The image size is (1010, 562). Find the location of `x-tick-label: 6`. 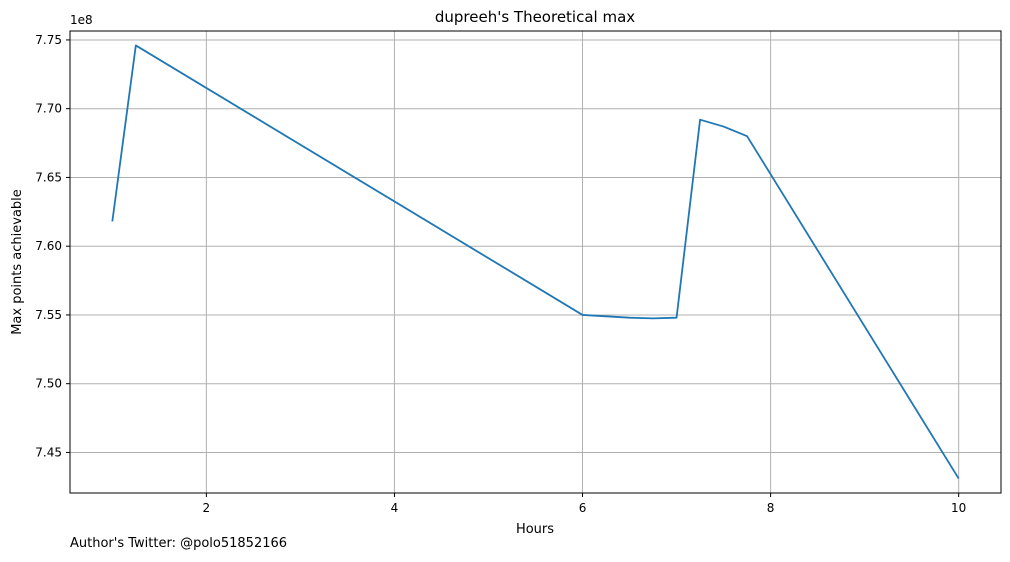

x-tick-label: 6 is located at coordinates (583, 508).